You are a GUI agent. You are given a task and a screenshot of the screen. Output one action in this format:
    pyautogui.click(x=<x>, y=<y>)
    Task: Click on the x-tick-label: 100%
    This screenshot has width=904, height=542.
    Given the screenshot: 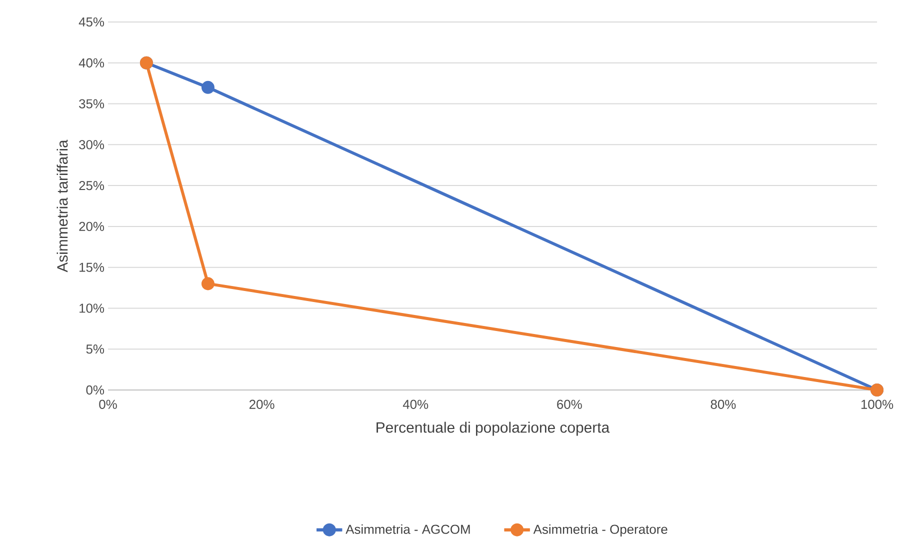 What is the action you would take?
    pyautogui.click(x=877, y=404)
    